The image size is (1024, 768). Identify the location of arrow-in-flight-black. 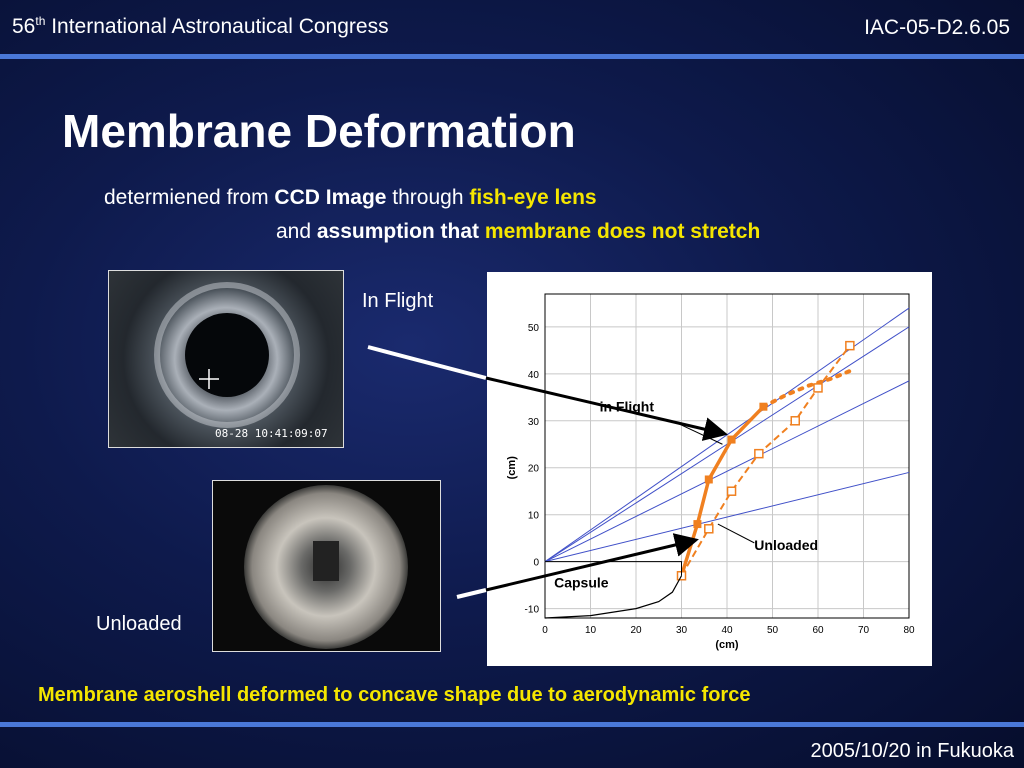
(606, 408).